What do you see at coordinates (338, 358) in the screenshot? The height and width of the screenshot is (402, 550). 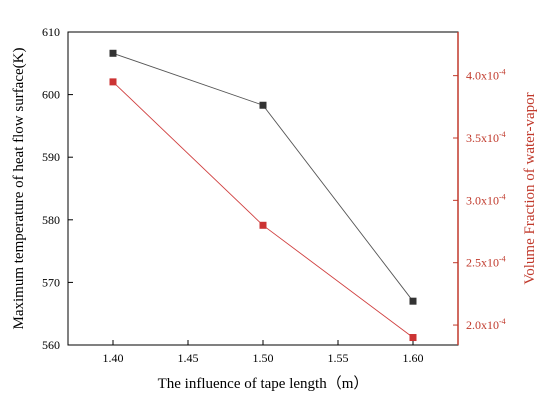 I see `x-tick-label: 1.55` at bounding box center [338, 358].